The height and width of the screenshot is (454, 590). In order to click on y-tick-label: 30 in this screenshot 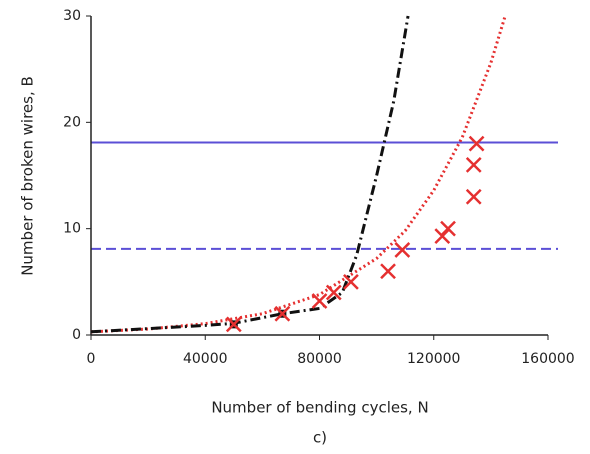, I will do `click(72, 16)`.